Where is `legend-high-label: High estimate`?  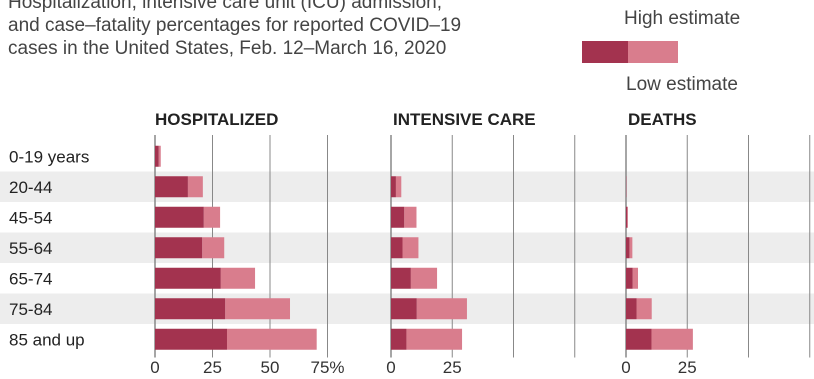
legend-high-label: High estimate is located at coordinates (682, 18).